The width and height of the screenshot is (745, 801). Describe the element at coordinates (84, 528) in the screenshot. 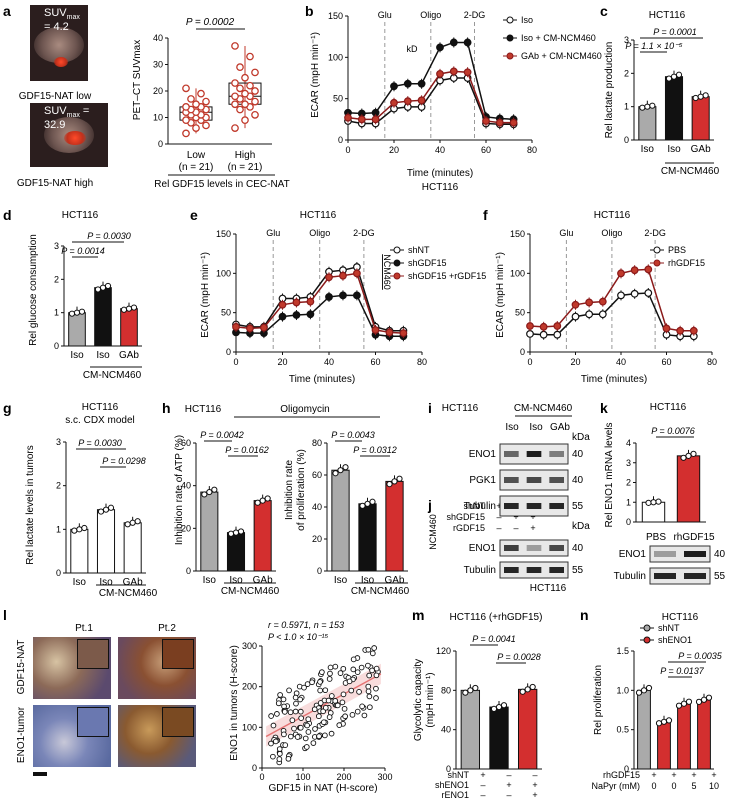

I see `g-point` at that location.